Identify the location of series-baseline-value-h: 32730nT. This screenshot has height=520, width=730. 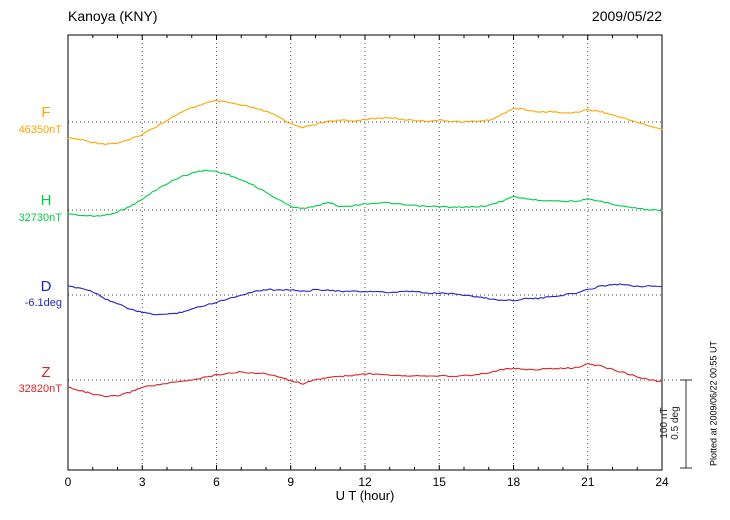
(40, 218).